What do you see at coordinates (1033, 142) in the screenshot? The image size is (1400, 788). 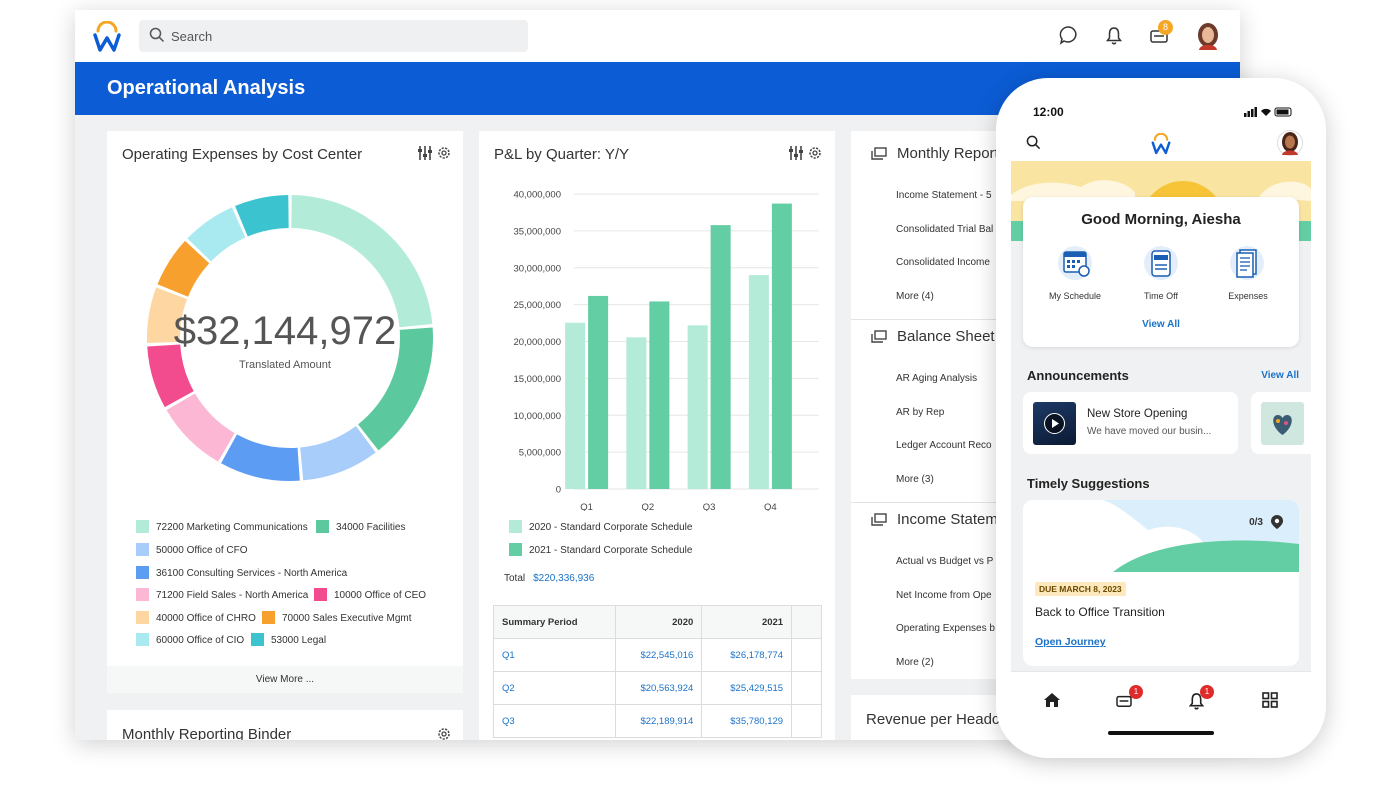 I see `search-icon` at bounding box center [1033, 142].